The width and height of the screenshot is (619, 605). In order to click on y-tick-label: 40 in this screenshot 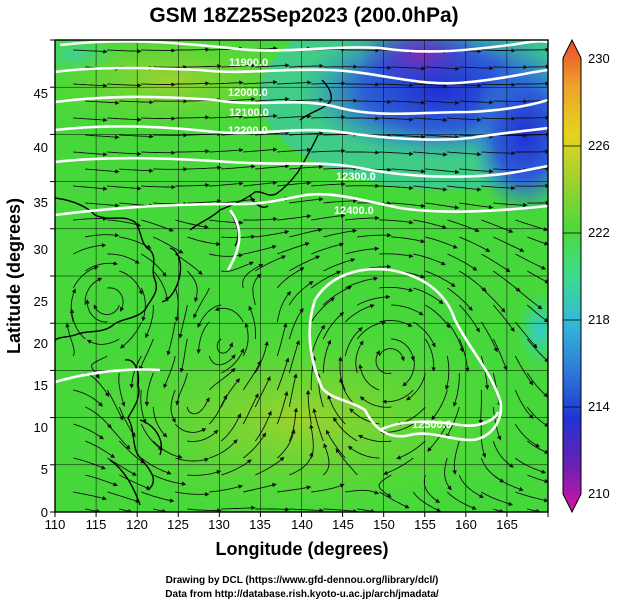, I will do `click(41, 147)`.